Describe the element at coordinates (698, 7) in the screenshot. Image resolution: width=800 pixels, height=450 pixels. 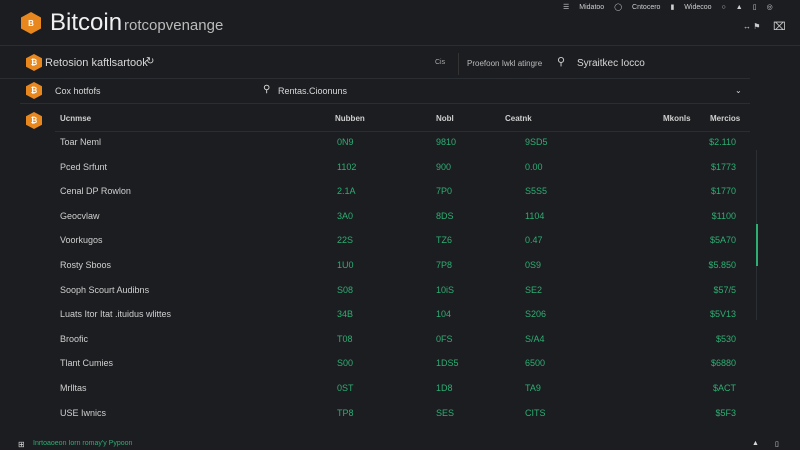
I see `nav-item: Widecoo` at that location.